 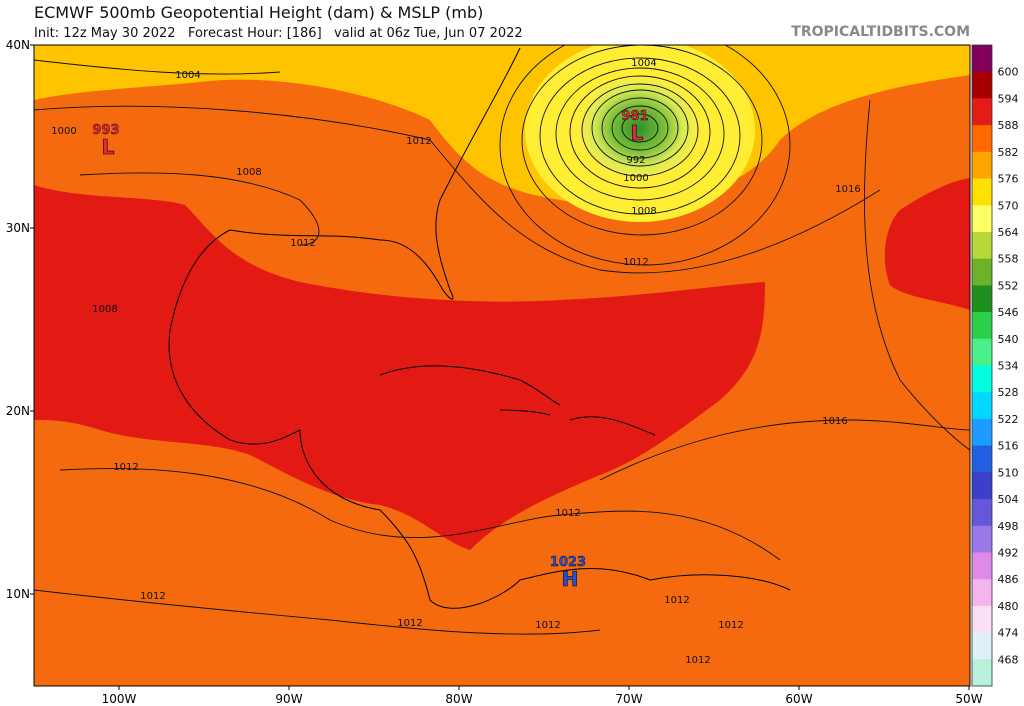 I want to click on center-symbol: H, so click(x=570, y=579).